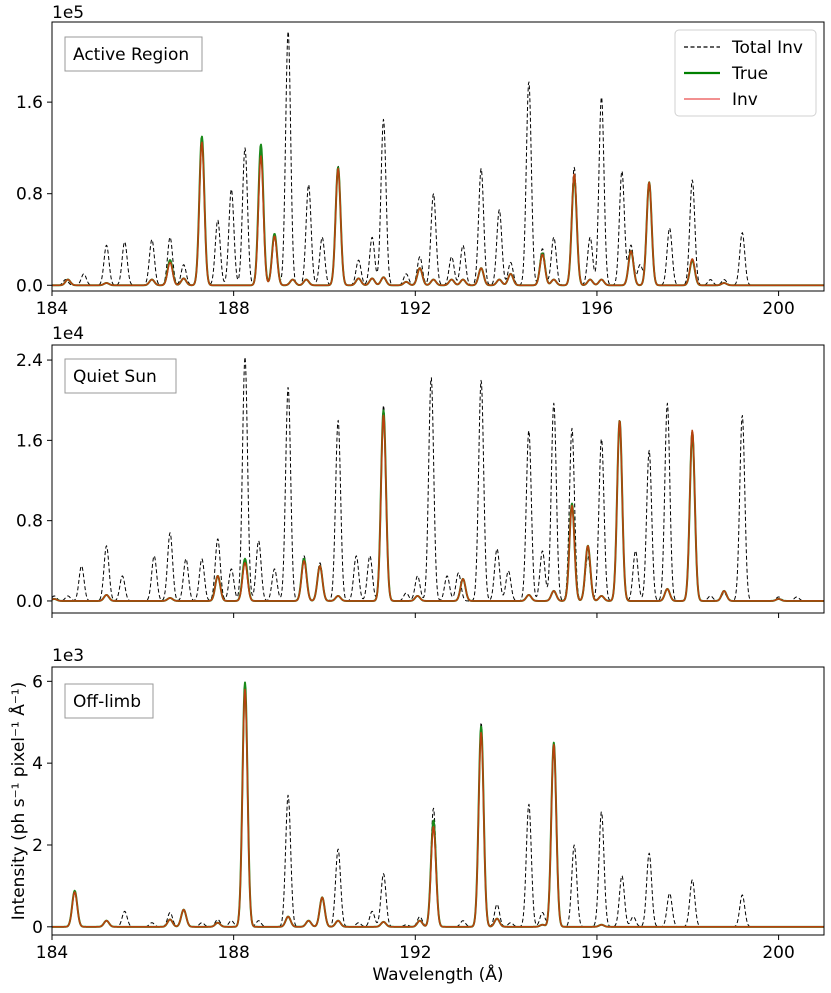  What do you see at coordinates (233, 309) in the screenshot?
I see `x-tick-label-active-region-188: 188` at bounding box center [233, 309].